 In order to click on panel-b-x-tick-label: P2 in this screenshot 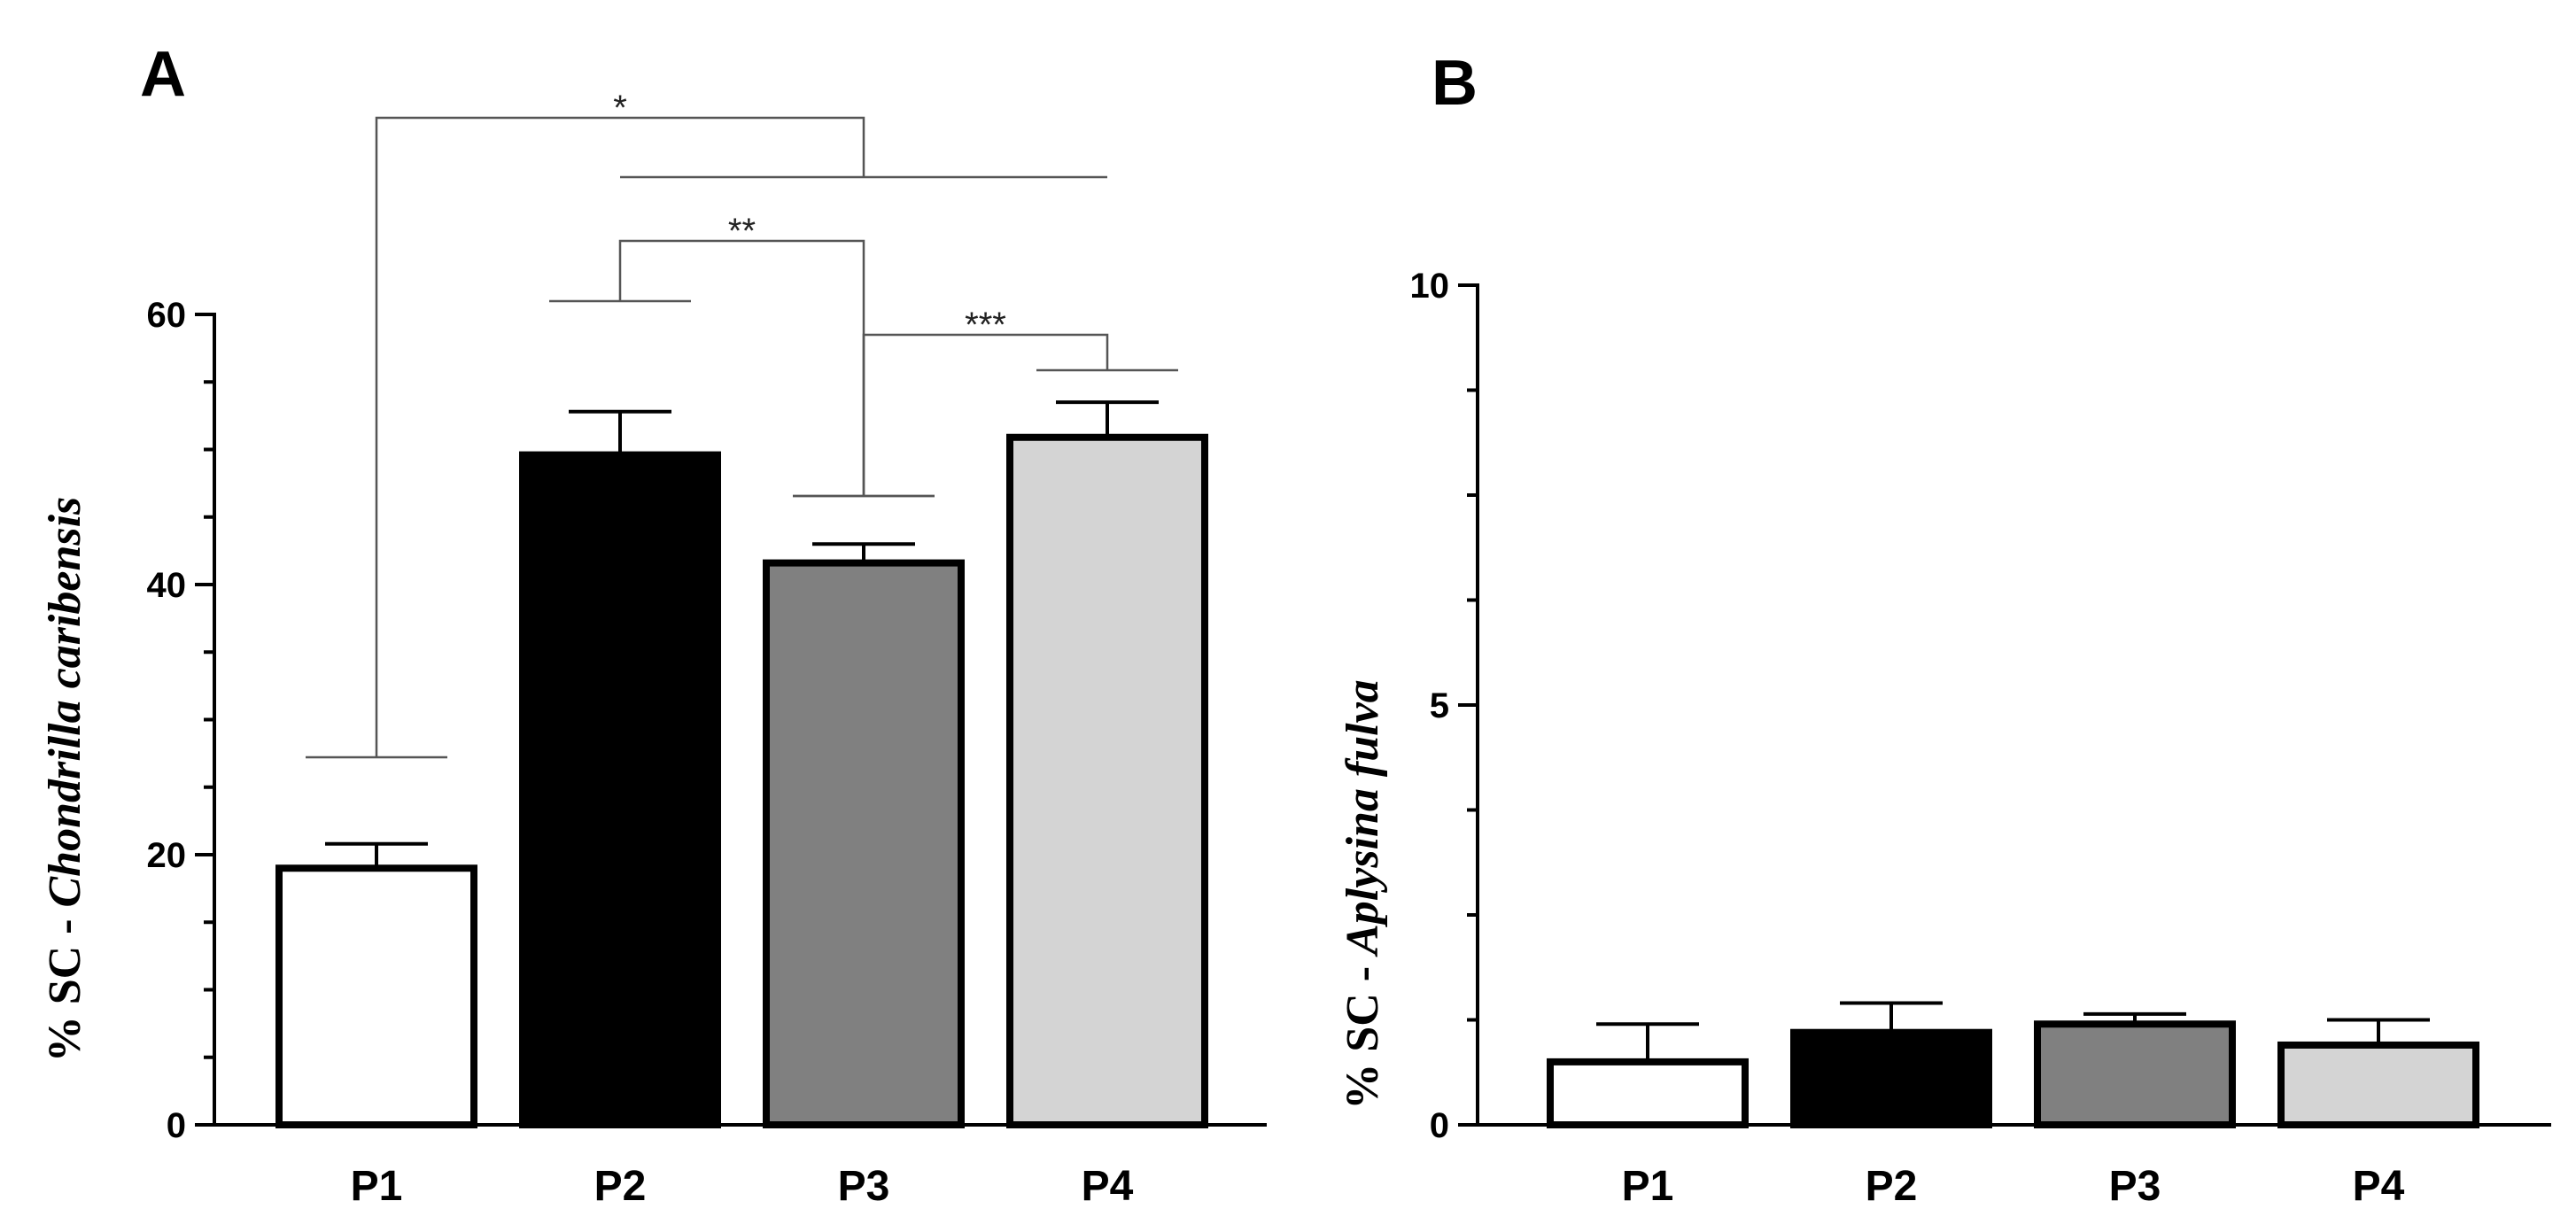, I will do `click(1892, 1186)`.